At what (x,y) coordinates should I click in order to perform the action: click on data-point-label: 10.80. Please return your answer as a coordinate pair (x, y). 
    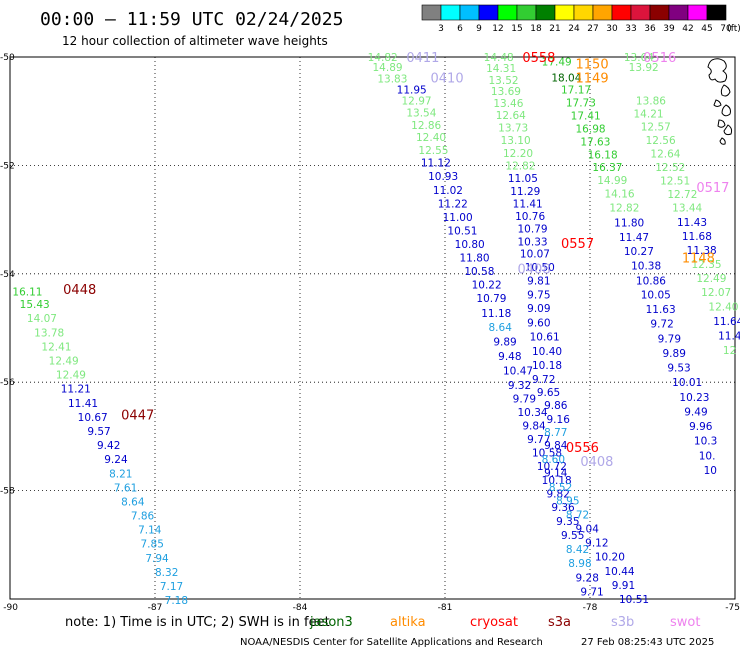
    Looking at the image, I should click on (470, 245).